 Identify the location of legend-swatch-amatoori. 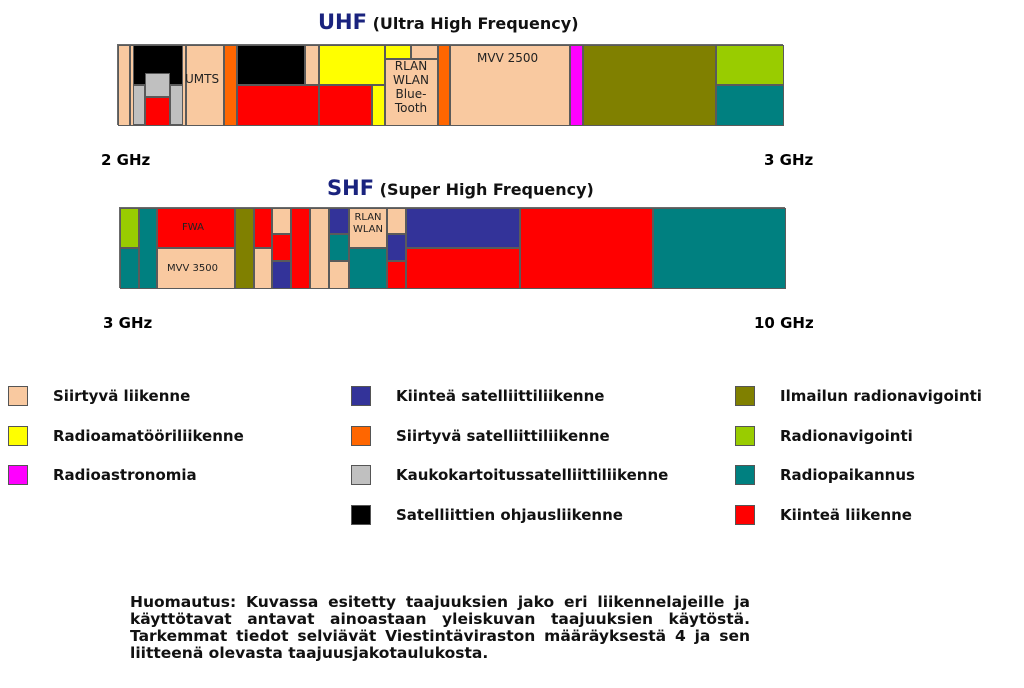
(18, 436).